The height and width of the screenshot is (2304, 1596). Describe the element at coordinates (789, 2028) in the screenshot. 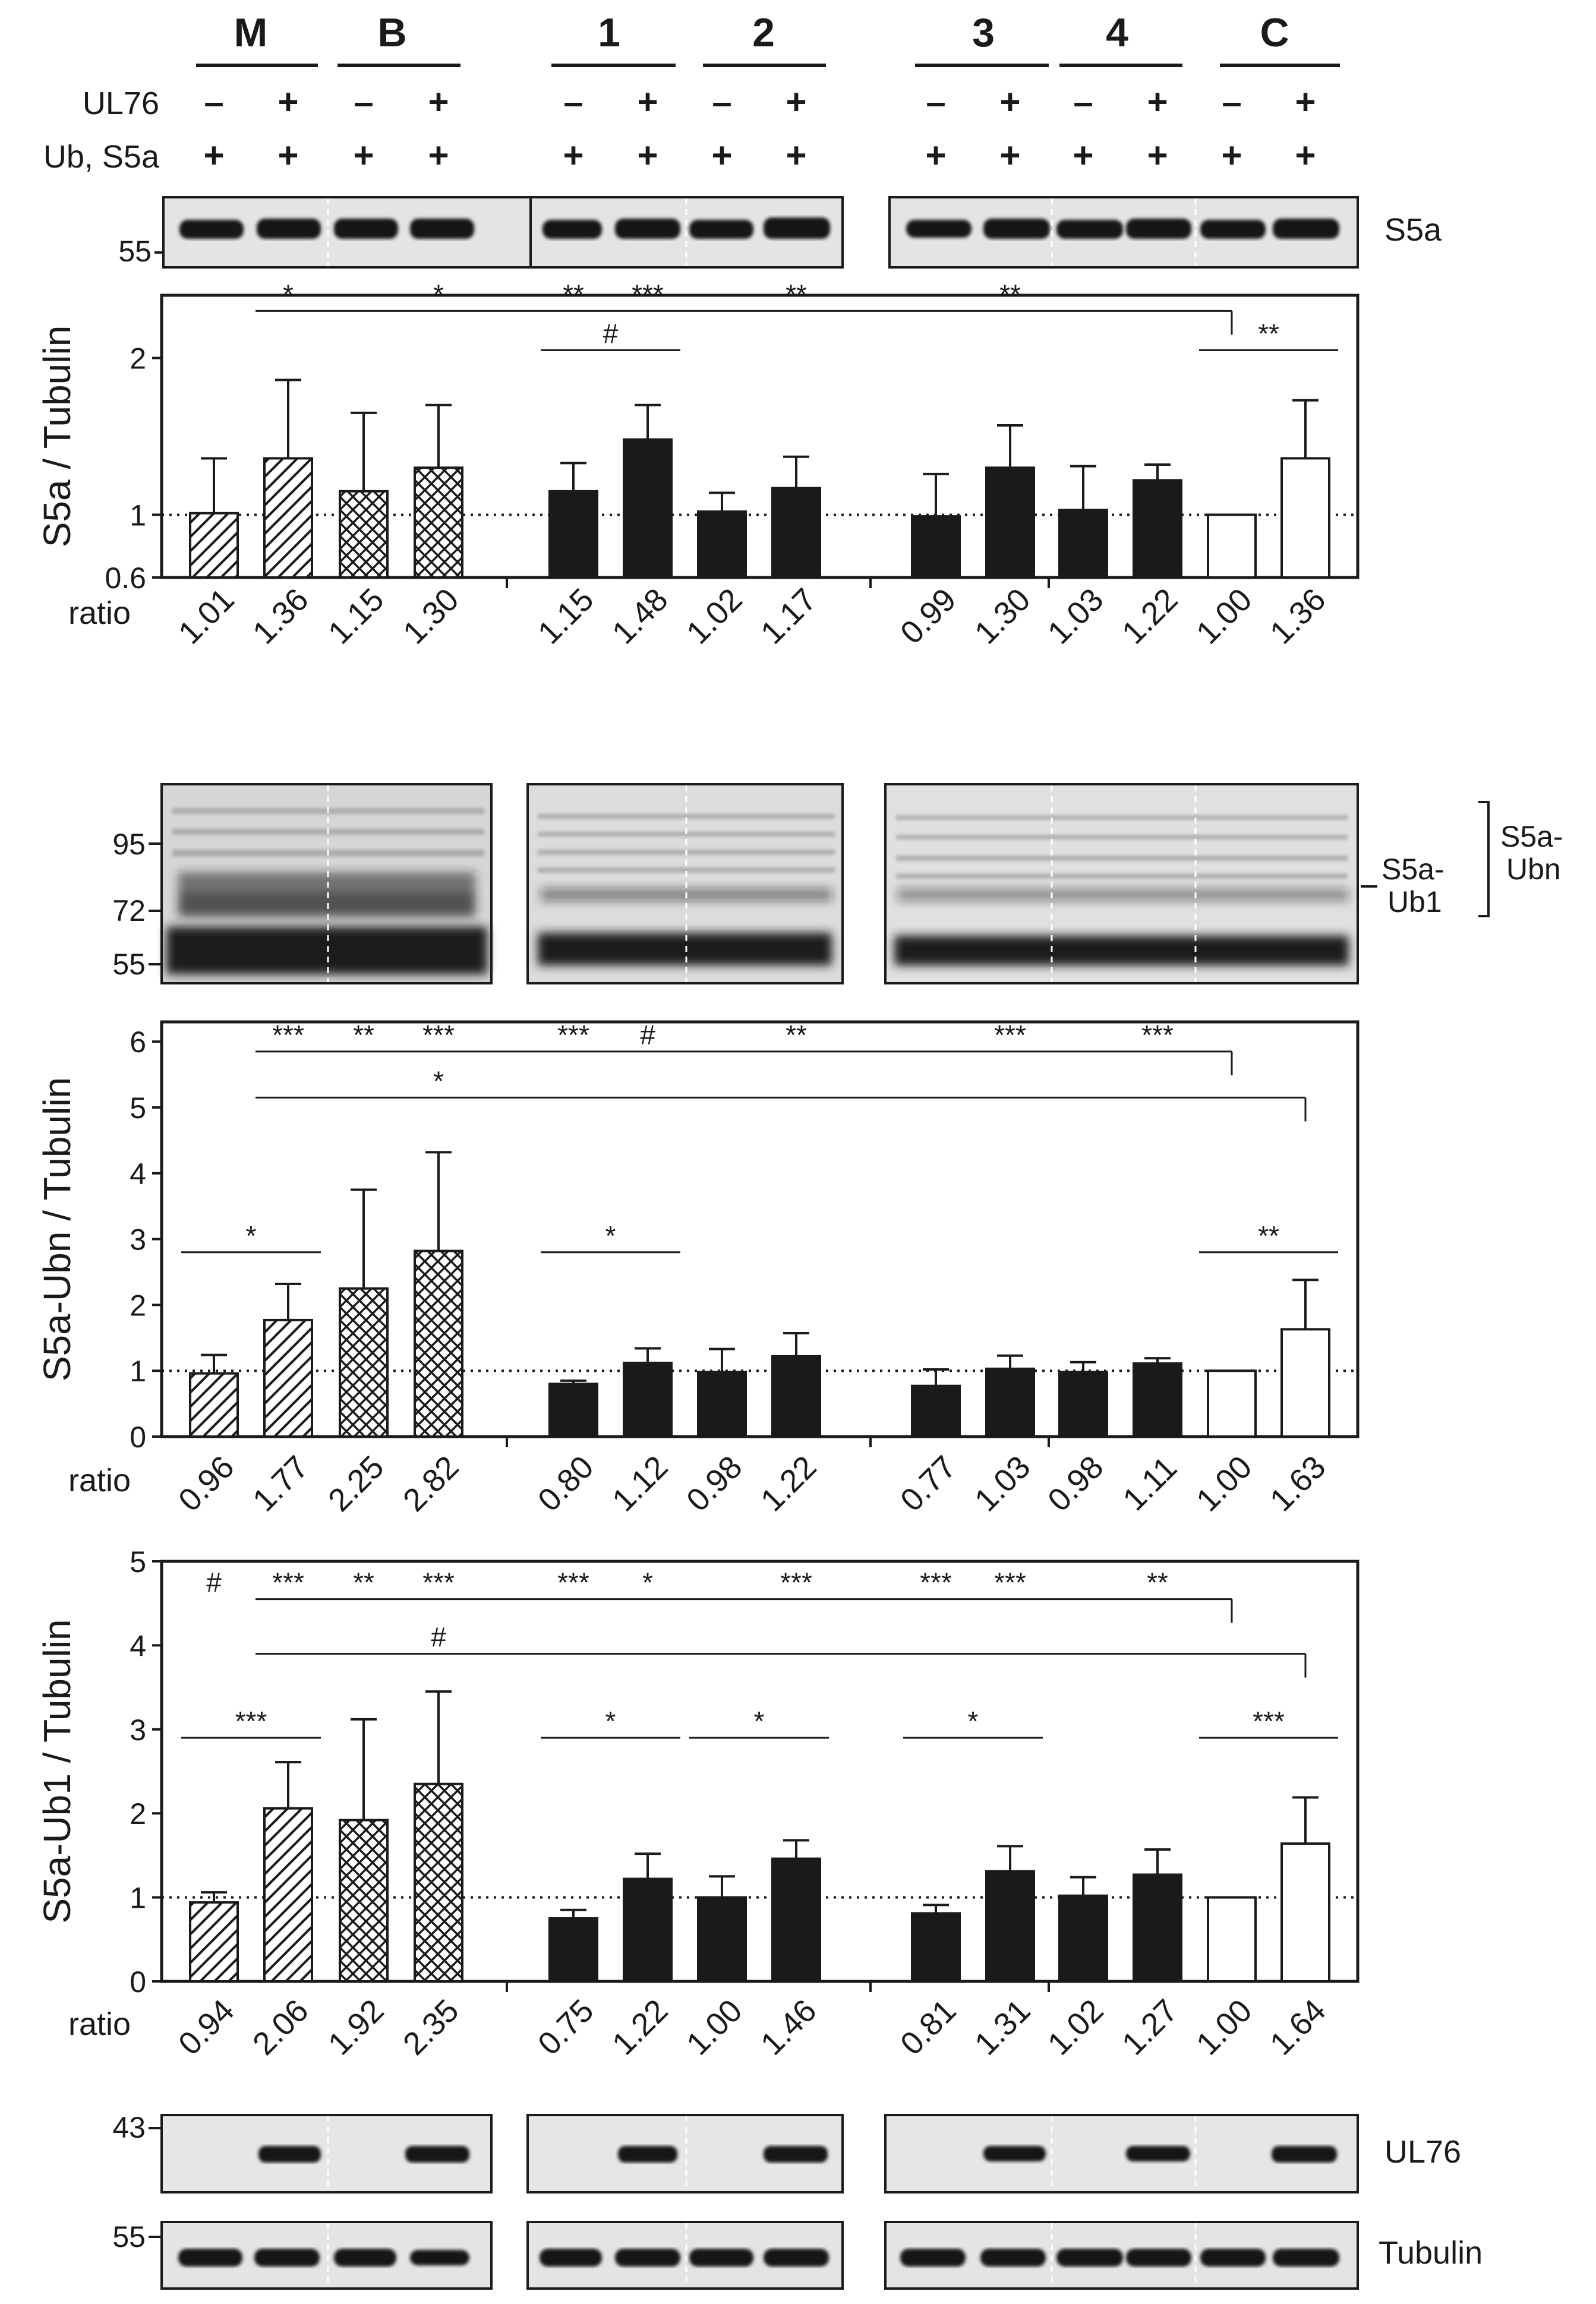

I see `ratio-value: 1.46` at that location.